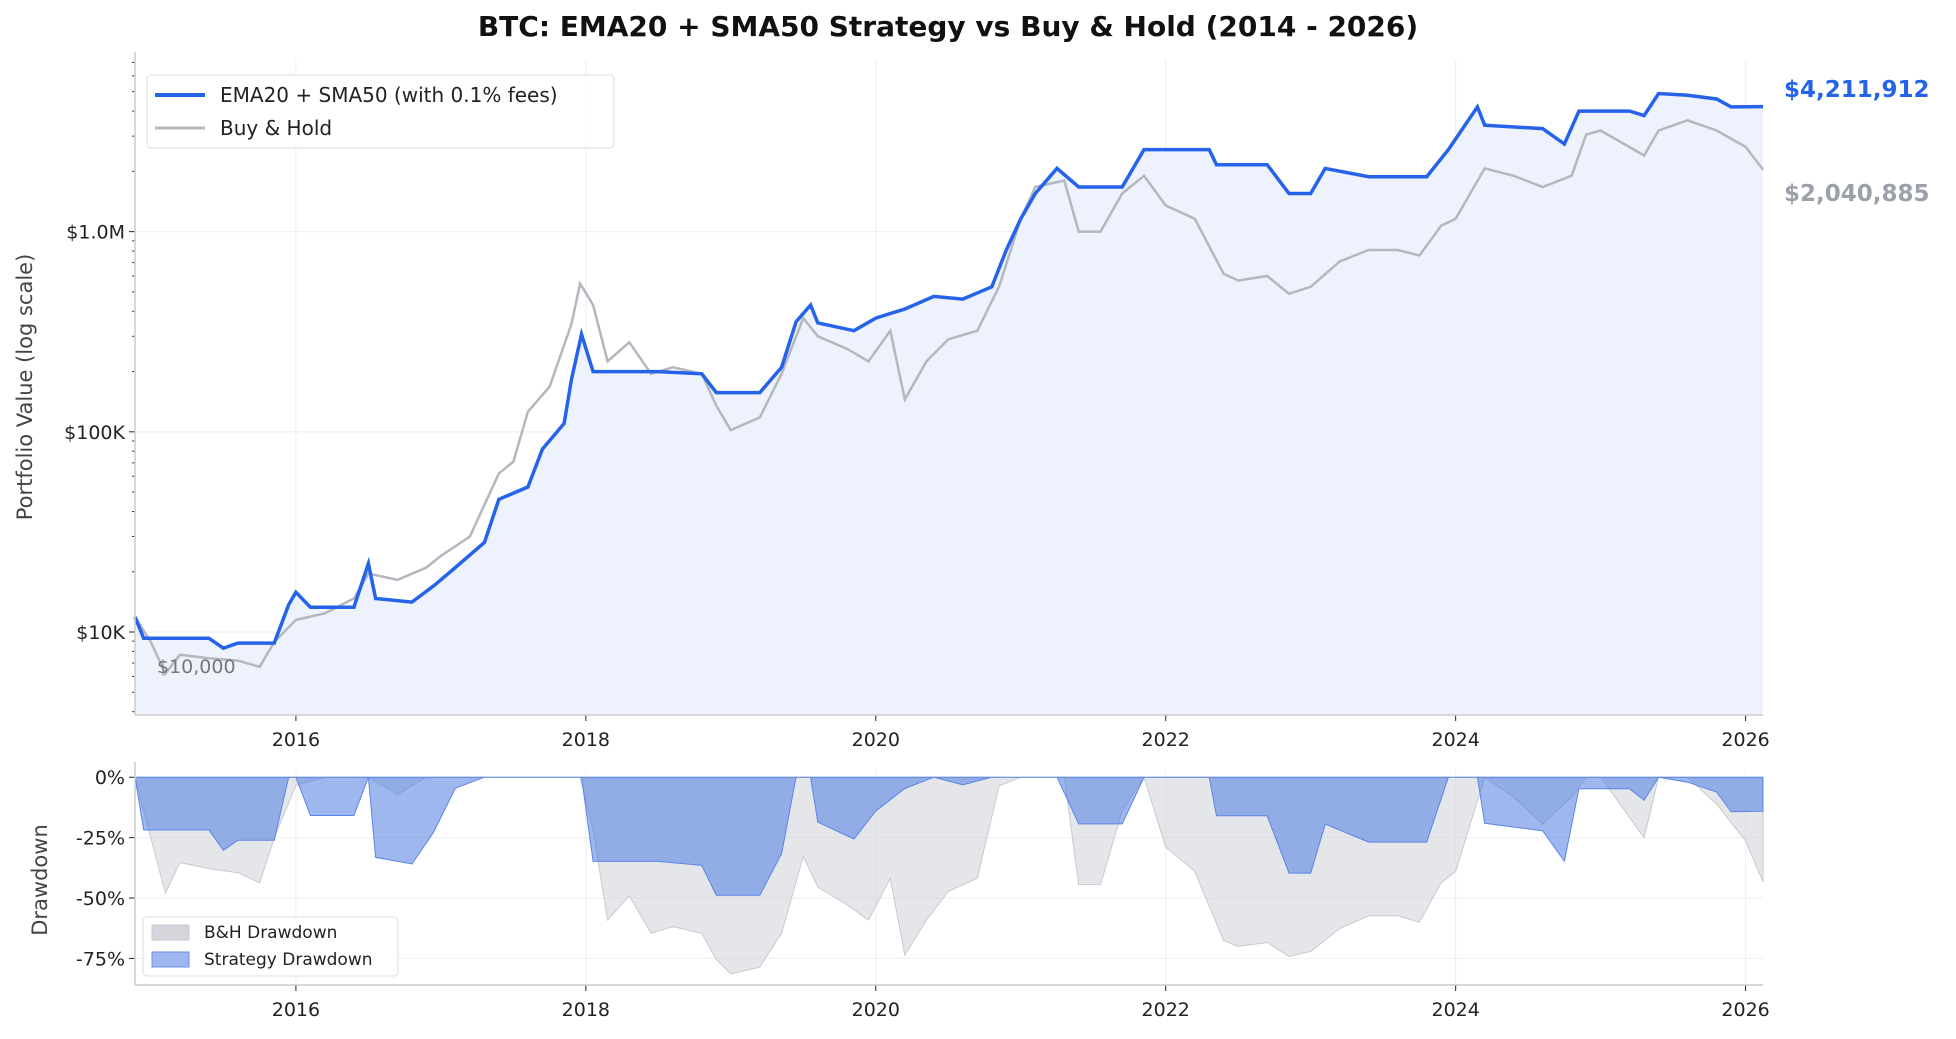  Describe the element at coordinates (94, 433) in the screenshot. I see `y-tick-label: $100K` at that location.